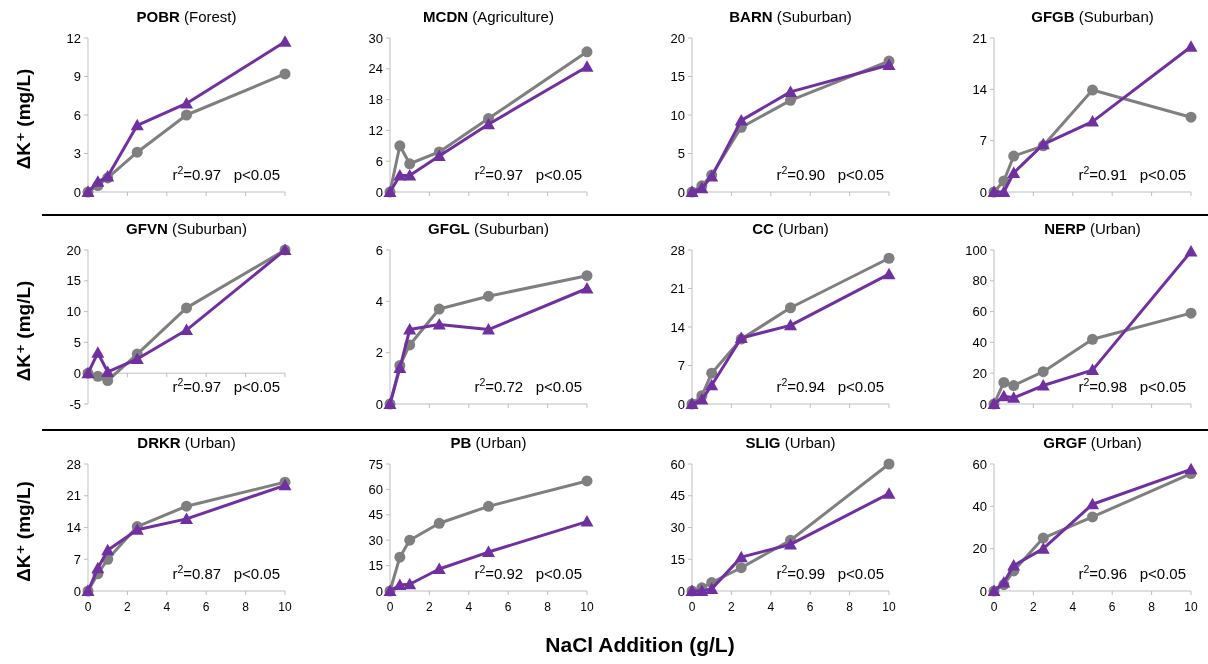 This screenshot has width=1208, height=664. Describe the element at coordinates (1092, 16) in the screenshot. I see `chart-title: GFGB (Suburban)` at that location.